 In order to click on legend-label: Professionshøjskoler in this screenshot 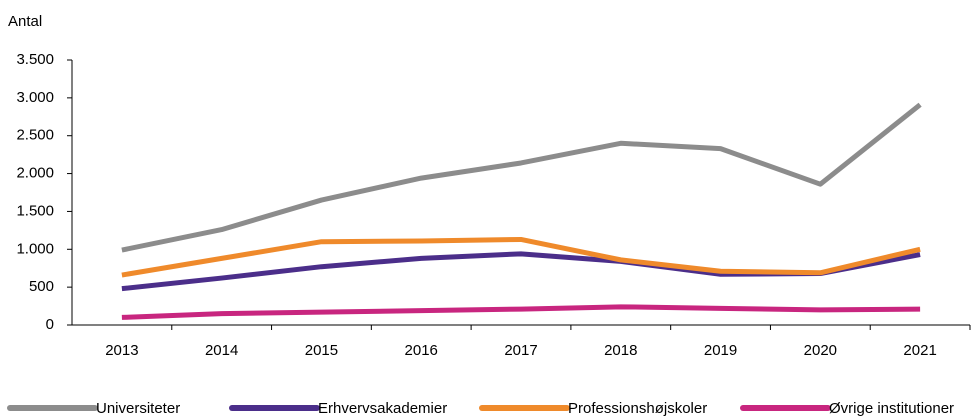, I will do `click(637, 408)`.